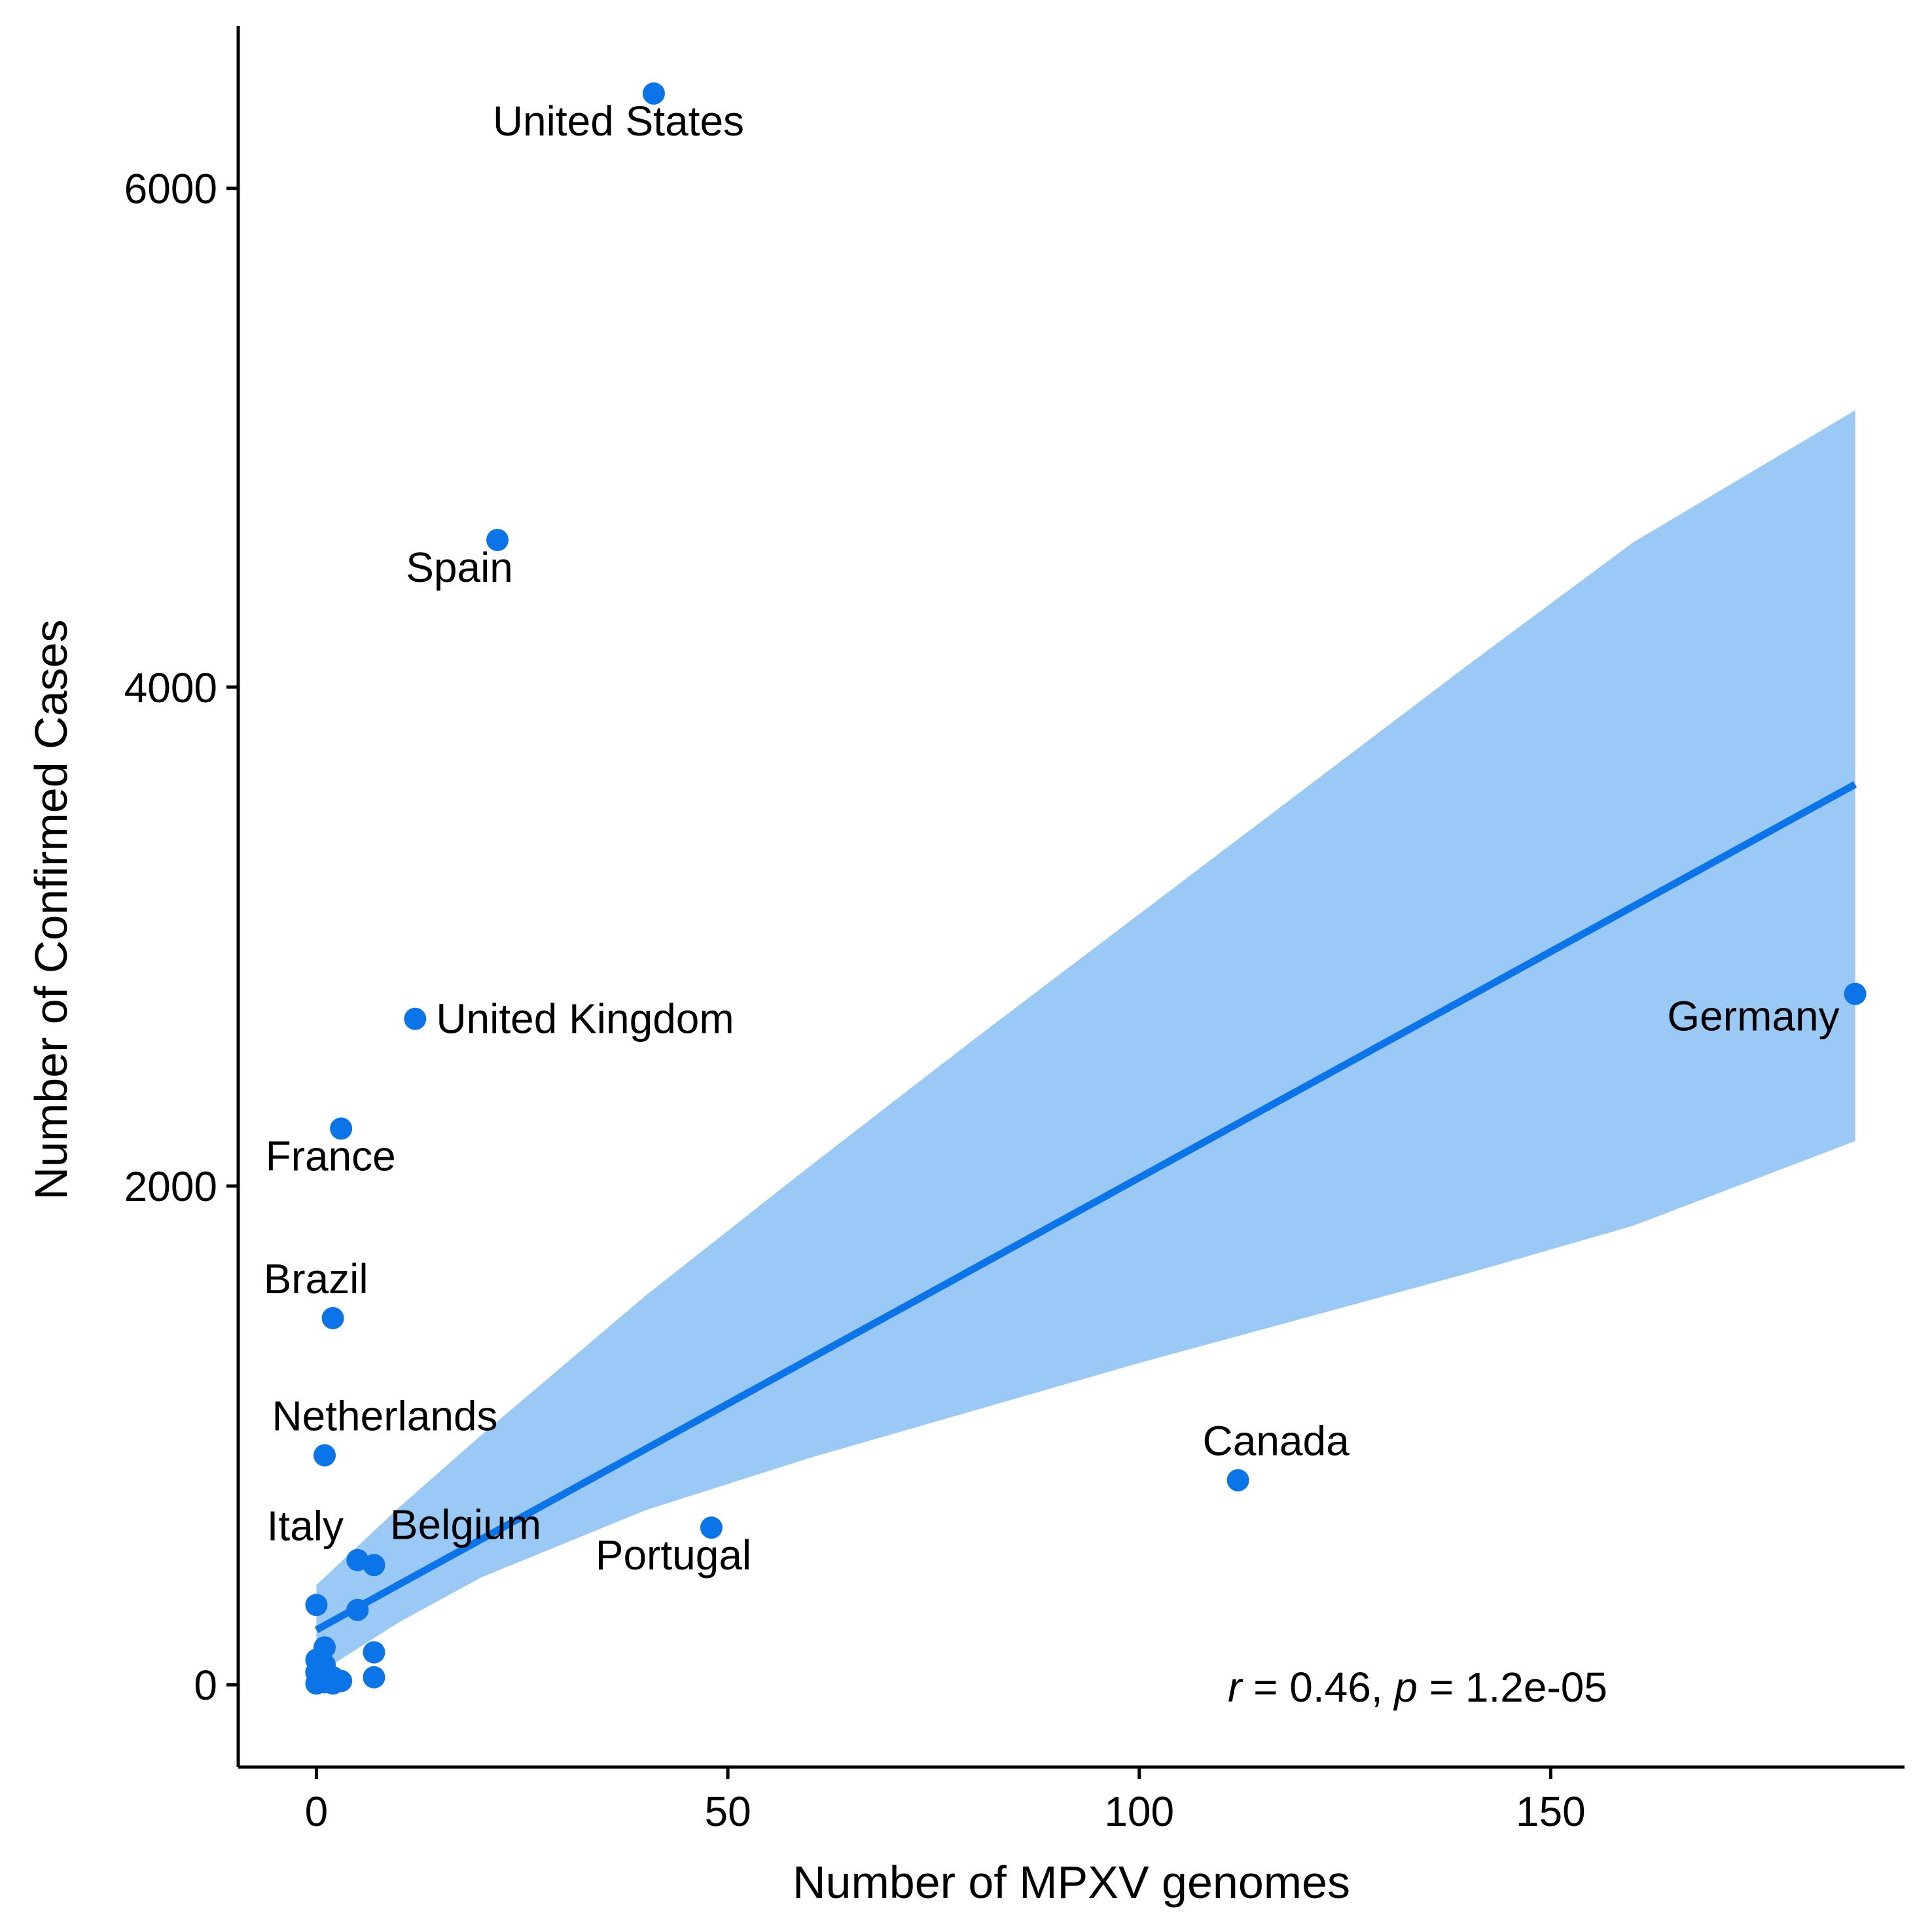 Image resolution: width=1932 pixels, height=1932 pixels. I want to click on x-tick-label: 150, so click(1551, 1811).